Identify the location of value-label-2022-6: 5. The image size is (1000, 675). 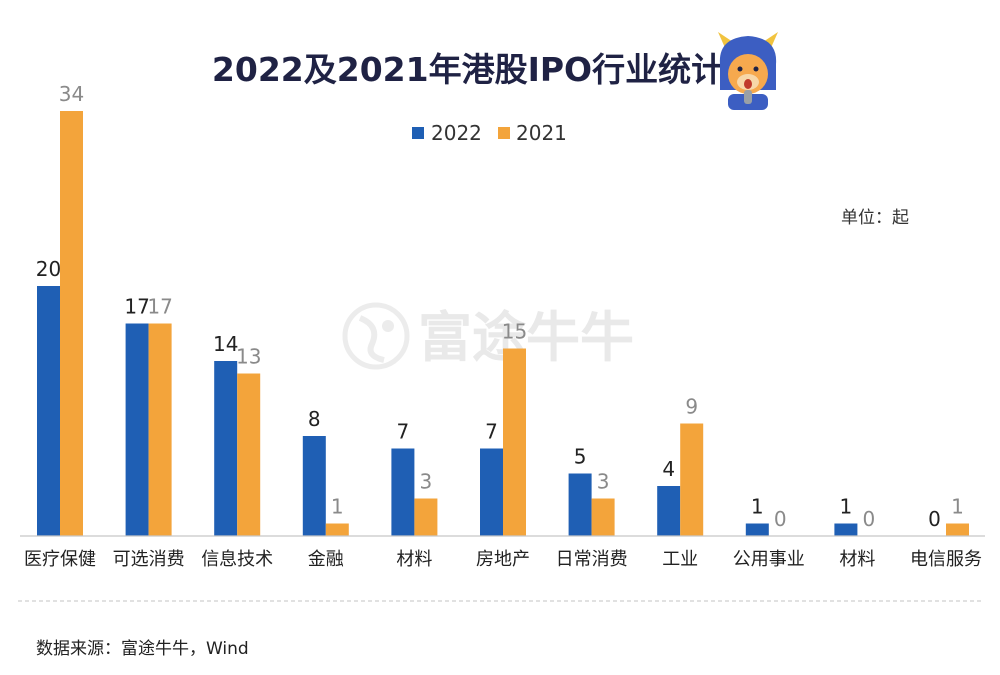
(580, 457).